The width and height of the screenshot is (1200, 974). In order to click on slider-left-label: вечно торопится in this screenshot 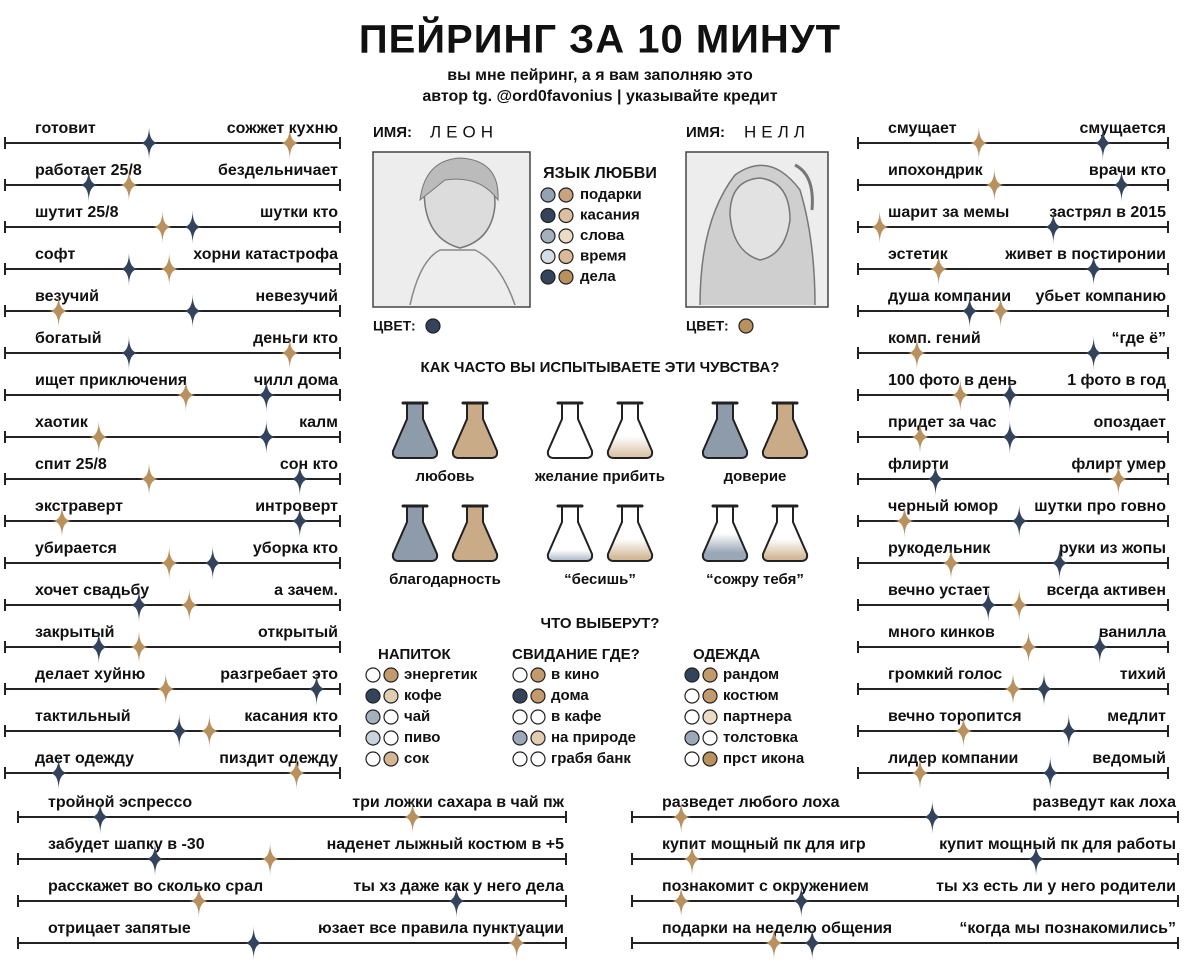, I will do `click(955, 716)`.